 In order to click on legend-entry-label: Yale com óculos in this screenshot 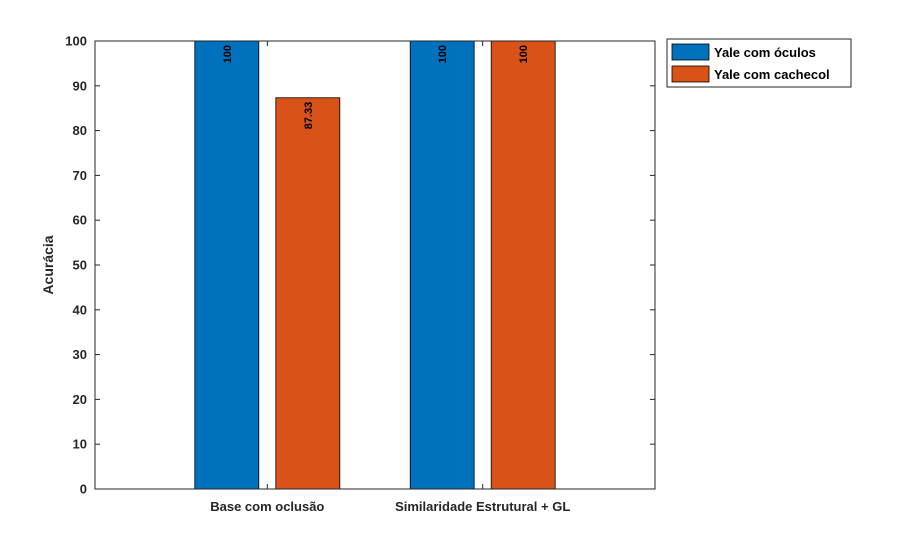, I will do `click(765, 52)`.